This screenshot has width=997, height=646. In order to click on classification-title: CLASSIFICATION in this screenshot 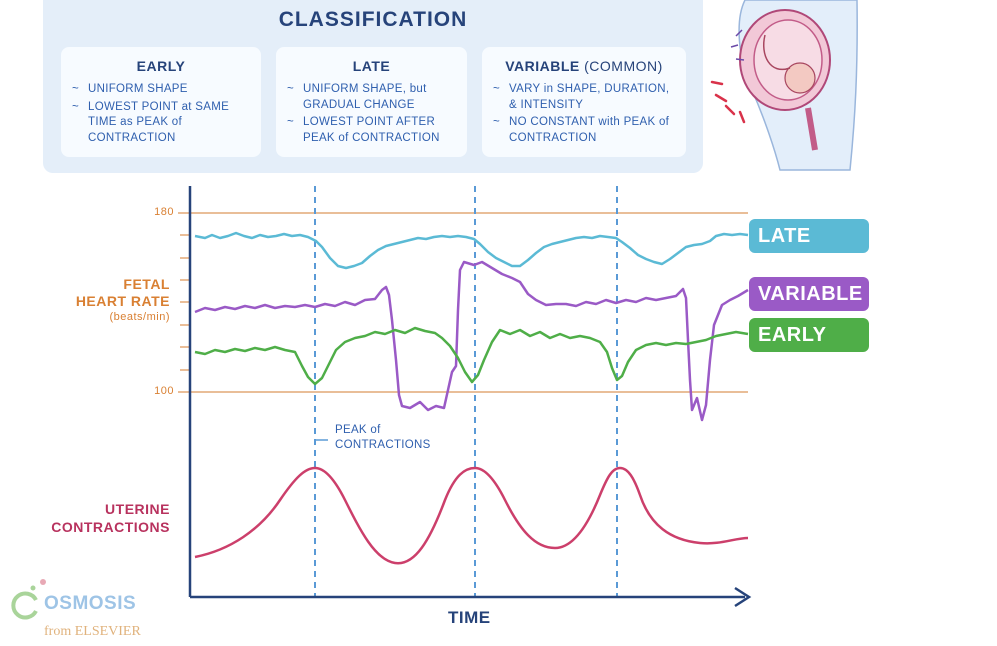, I will do `click(373, 19)`.